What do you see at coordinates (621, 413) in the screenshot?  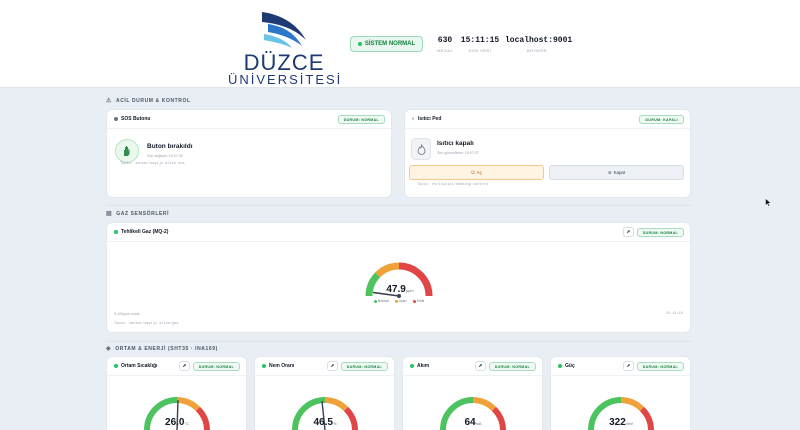 I see `power-gauge` at bounding box center [621, 413].